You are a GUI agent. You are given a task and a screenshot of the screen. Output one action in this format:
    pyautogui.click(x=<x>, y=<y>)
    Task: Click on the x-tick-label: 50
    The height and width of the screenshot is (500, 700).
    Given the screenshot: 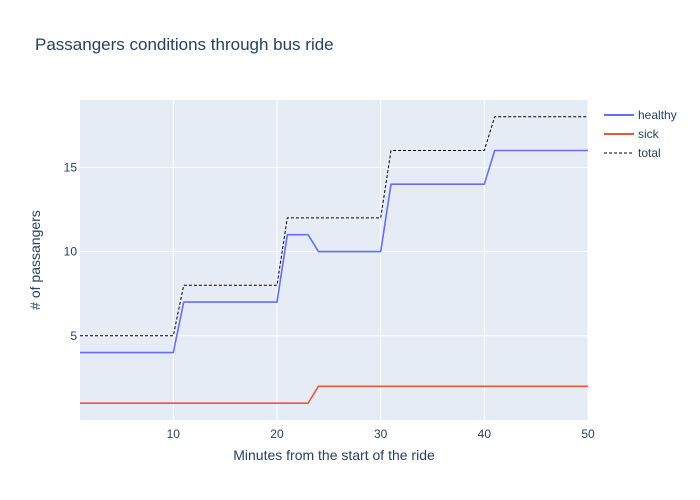 What is the action you would take?
    pyautogui.click(x=588, y=434)
    